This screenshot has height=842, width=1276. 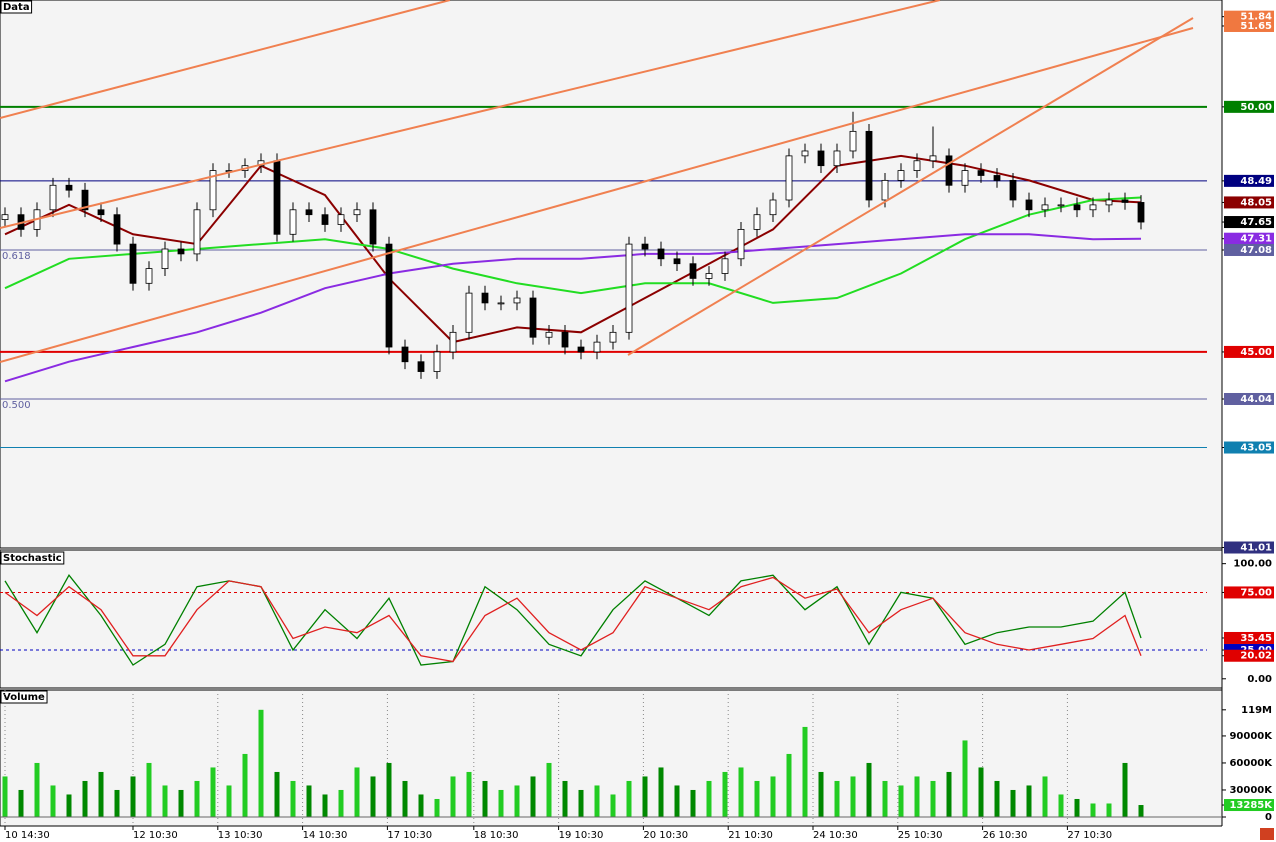 I want to click on y-tick-label: 100.00, so click(x=1252, y=564).